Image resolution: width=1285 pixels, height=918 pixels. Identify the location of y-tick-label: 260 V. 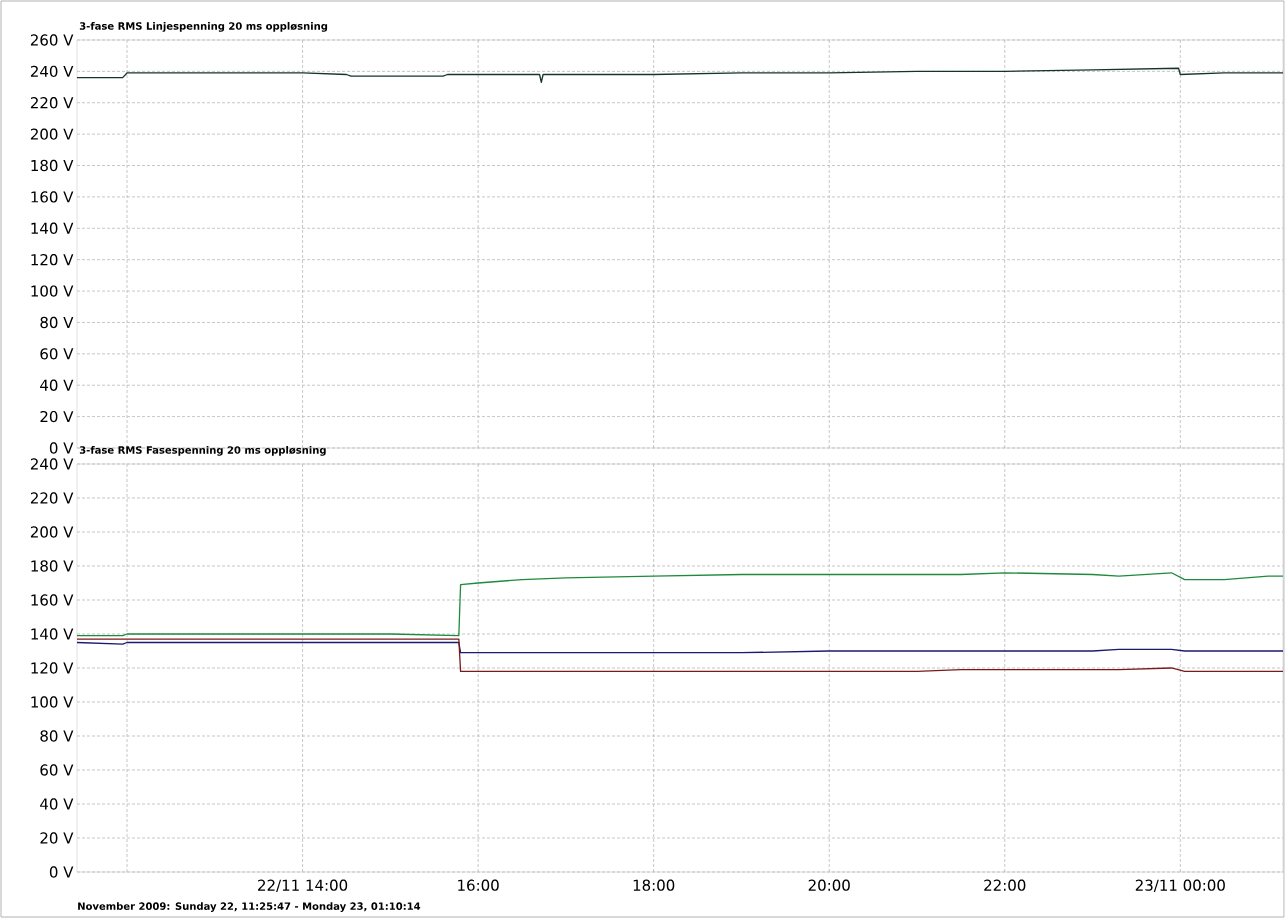
(52, 40).